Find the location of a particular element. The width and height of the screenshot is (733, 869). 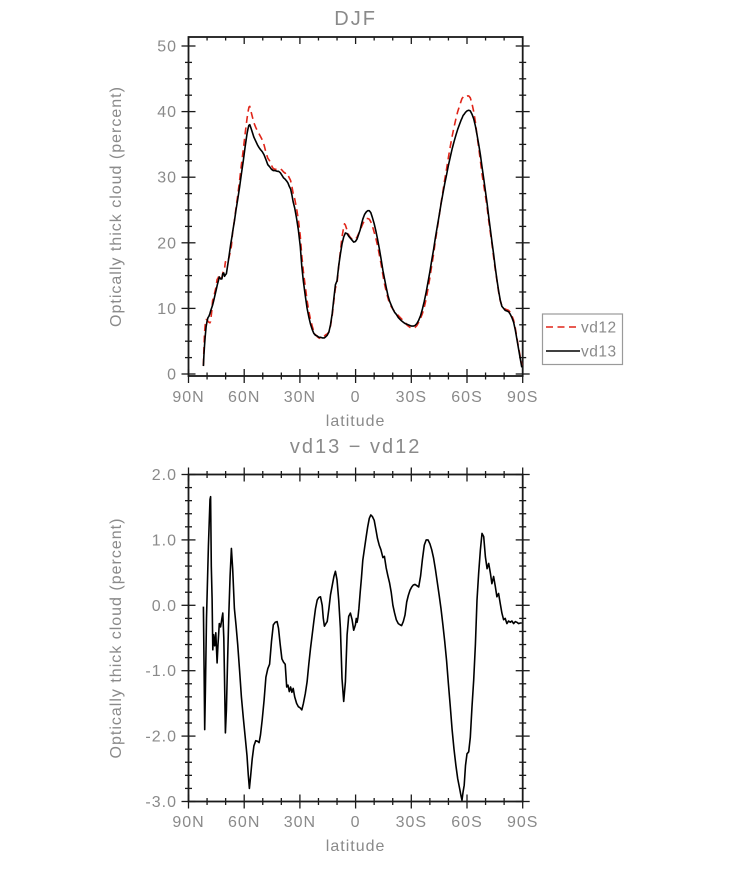

bottom-panel-title: vd13 − vd12 is located at coordinates (356, 447).